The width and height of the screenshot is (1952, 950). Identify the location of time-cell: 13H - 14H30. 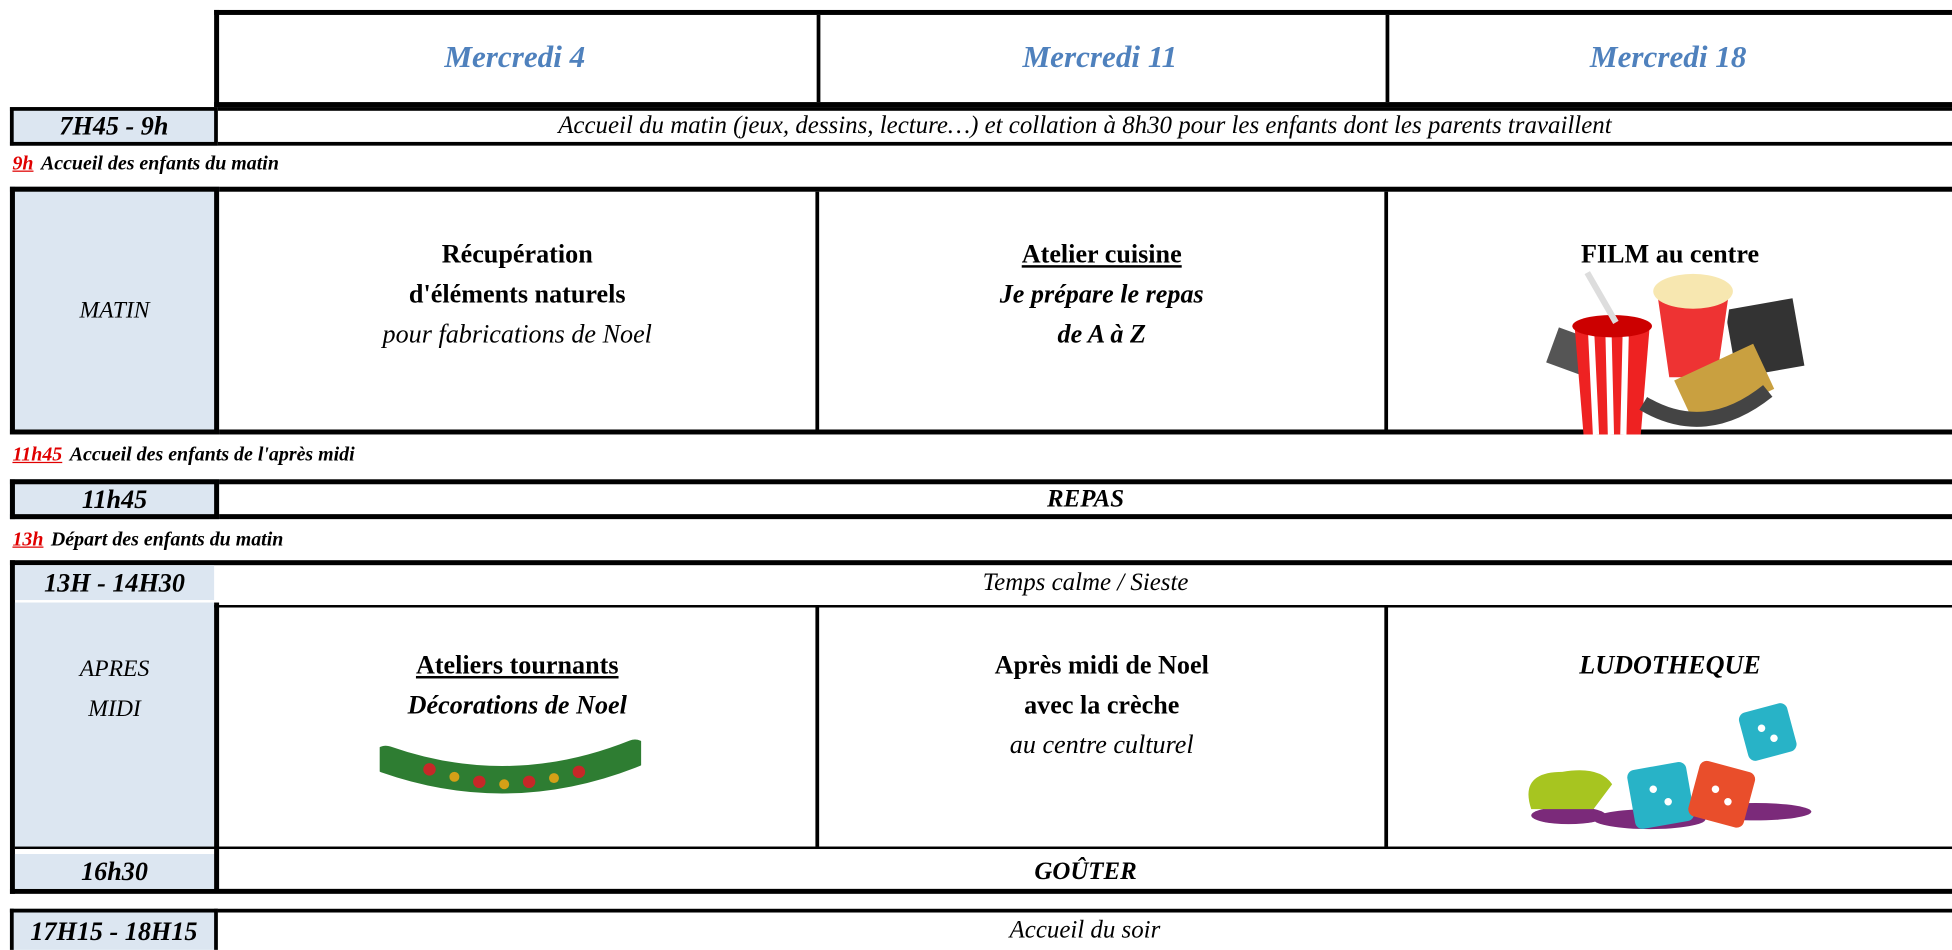
(114, 583).